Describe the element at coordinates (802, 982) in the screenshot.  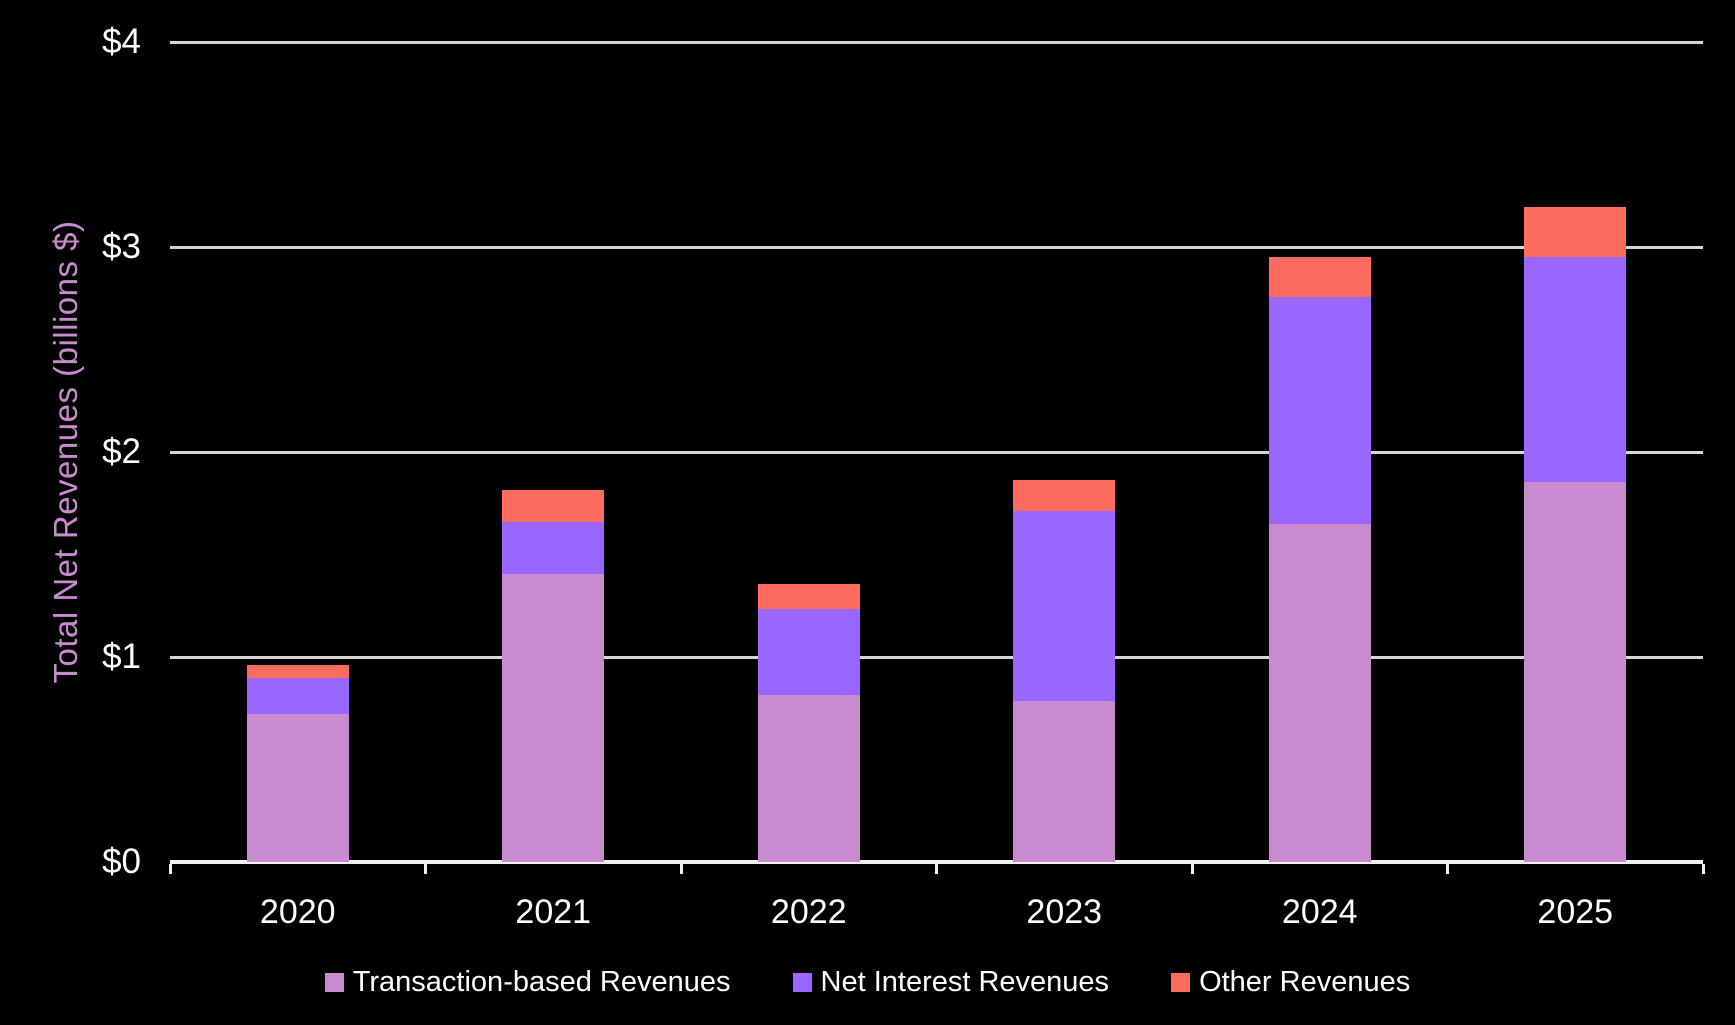
I see `legend-swatch-net-interest-revenues` at that location.